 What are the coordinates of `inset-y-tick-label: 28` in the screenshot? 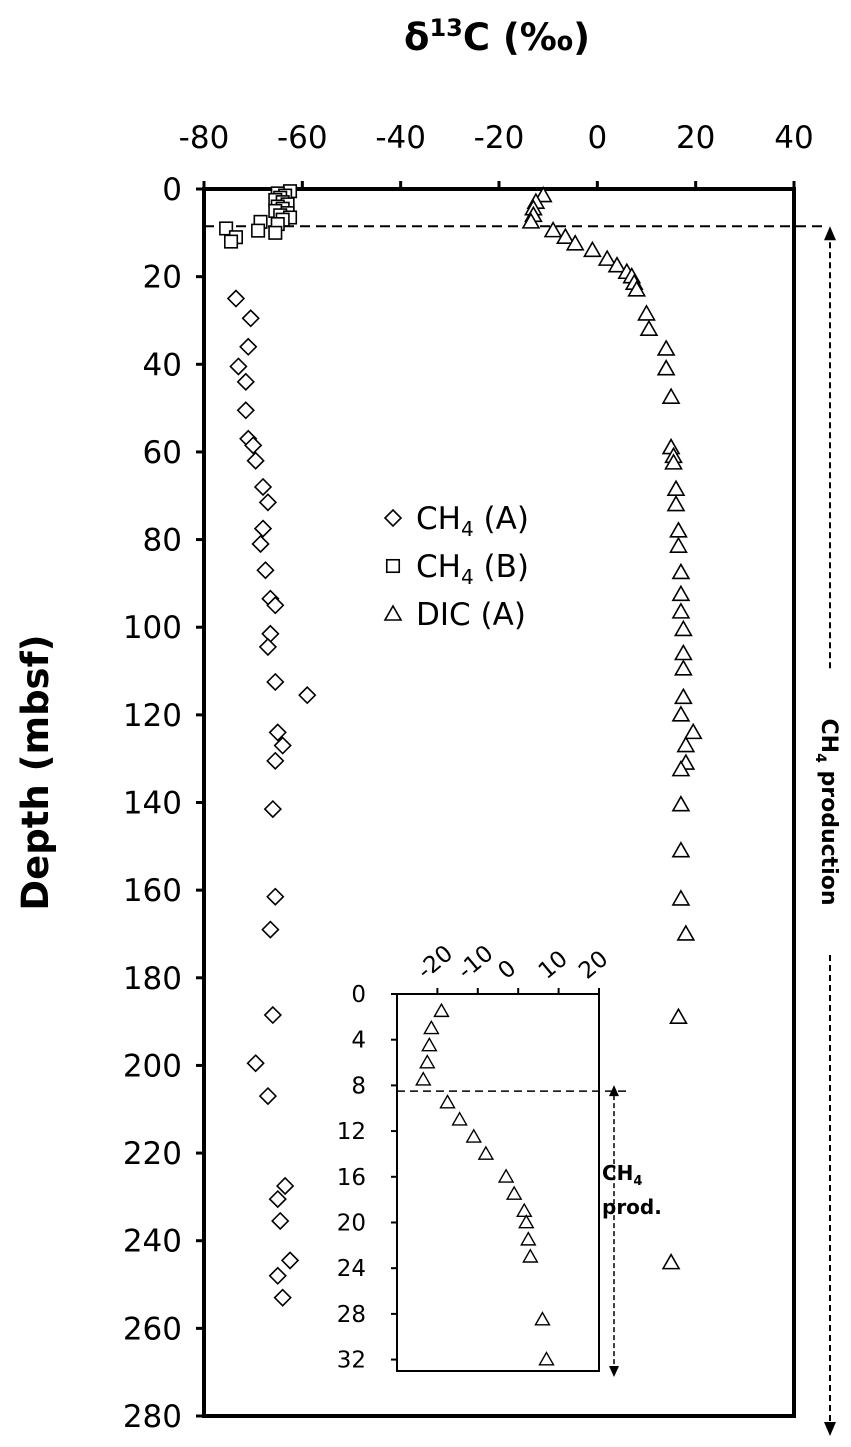 It's located at (351, 1315).